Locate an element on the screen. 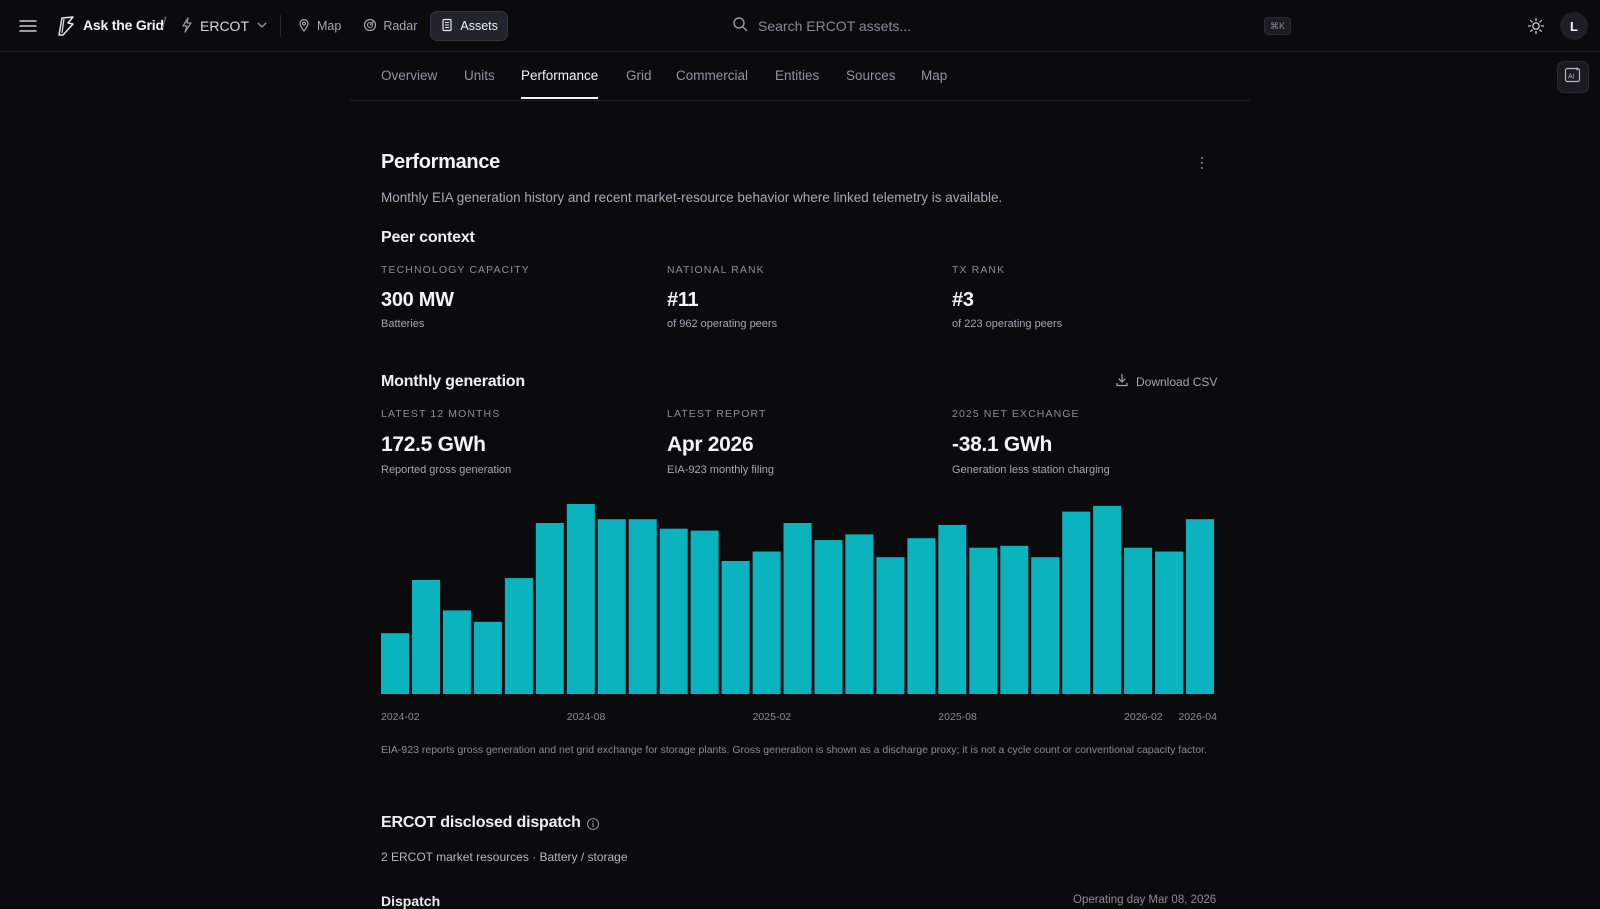 The height and width of the screenshot is (909, 1600). stat-value: Apr 2026 is located at coordinates (710, 444).